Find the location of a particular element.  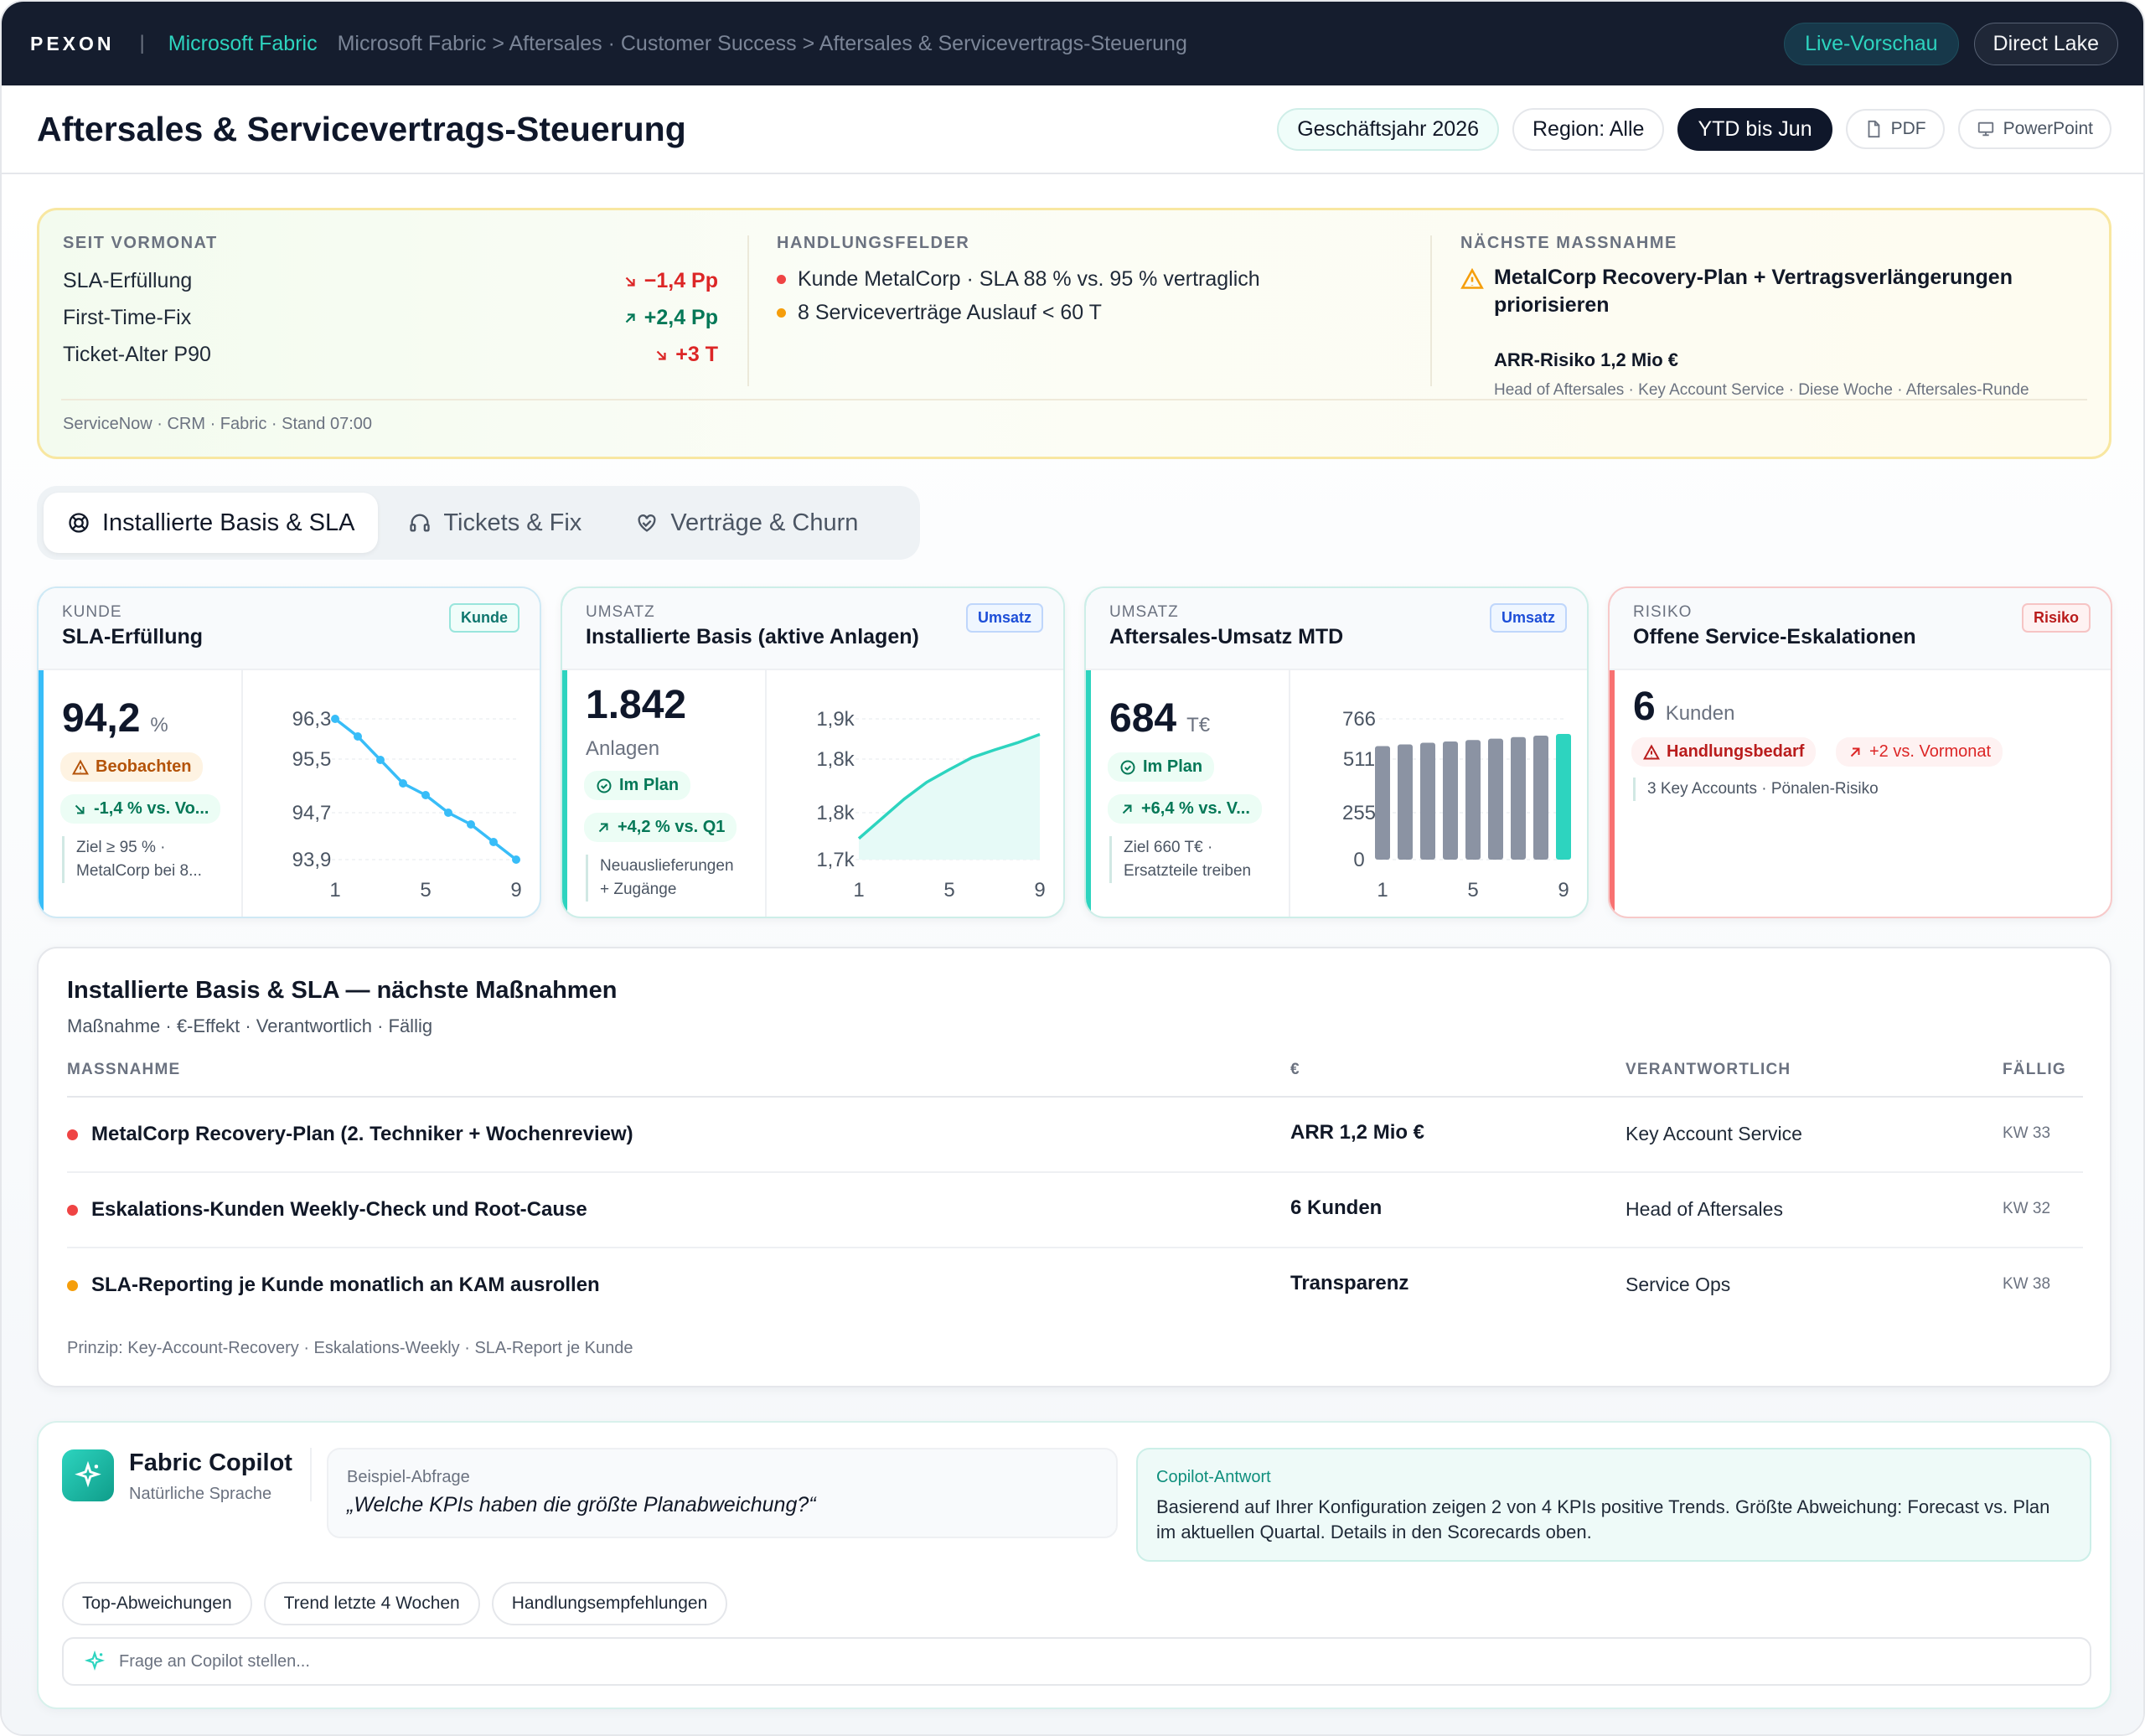

suggestion-recommendations: Handlungsempfehlungen is located at coordinates (609, 1603).